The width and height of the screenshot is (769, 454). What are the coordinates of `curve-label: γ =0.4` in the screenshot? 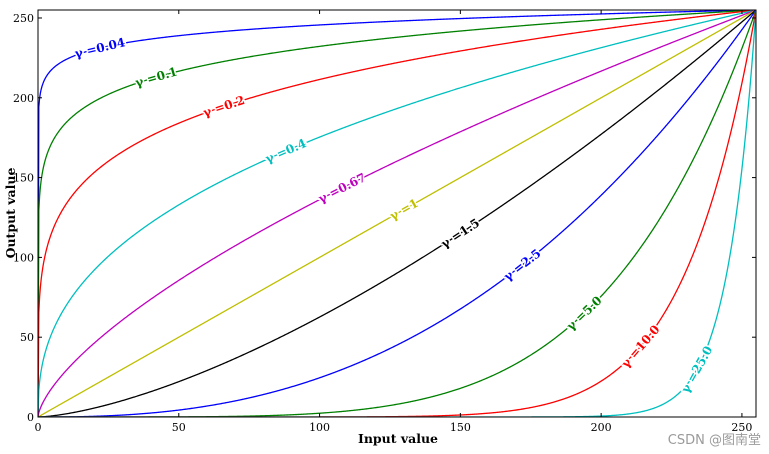 It's located at (285, 151).